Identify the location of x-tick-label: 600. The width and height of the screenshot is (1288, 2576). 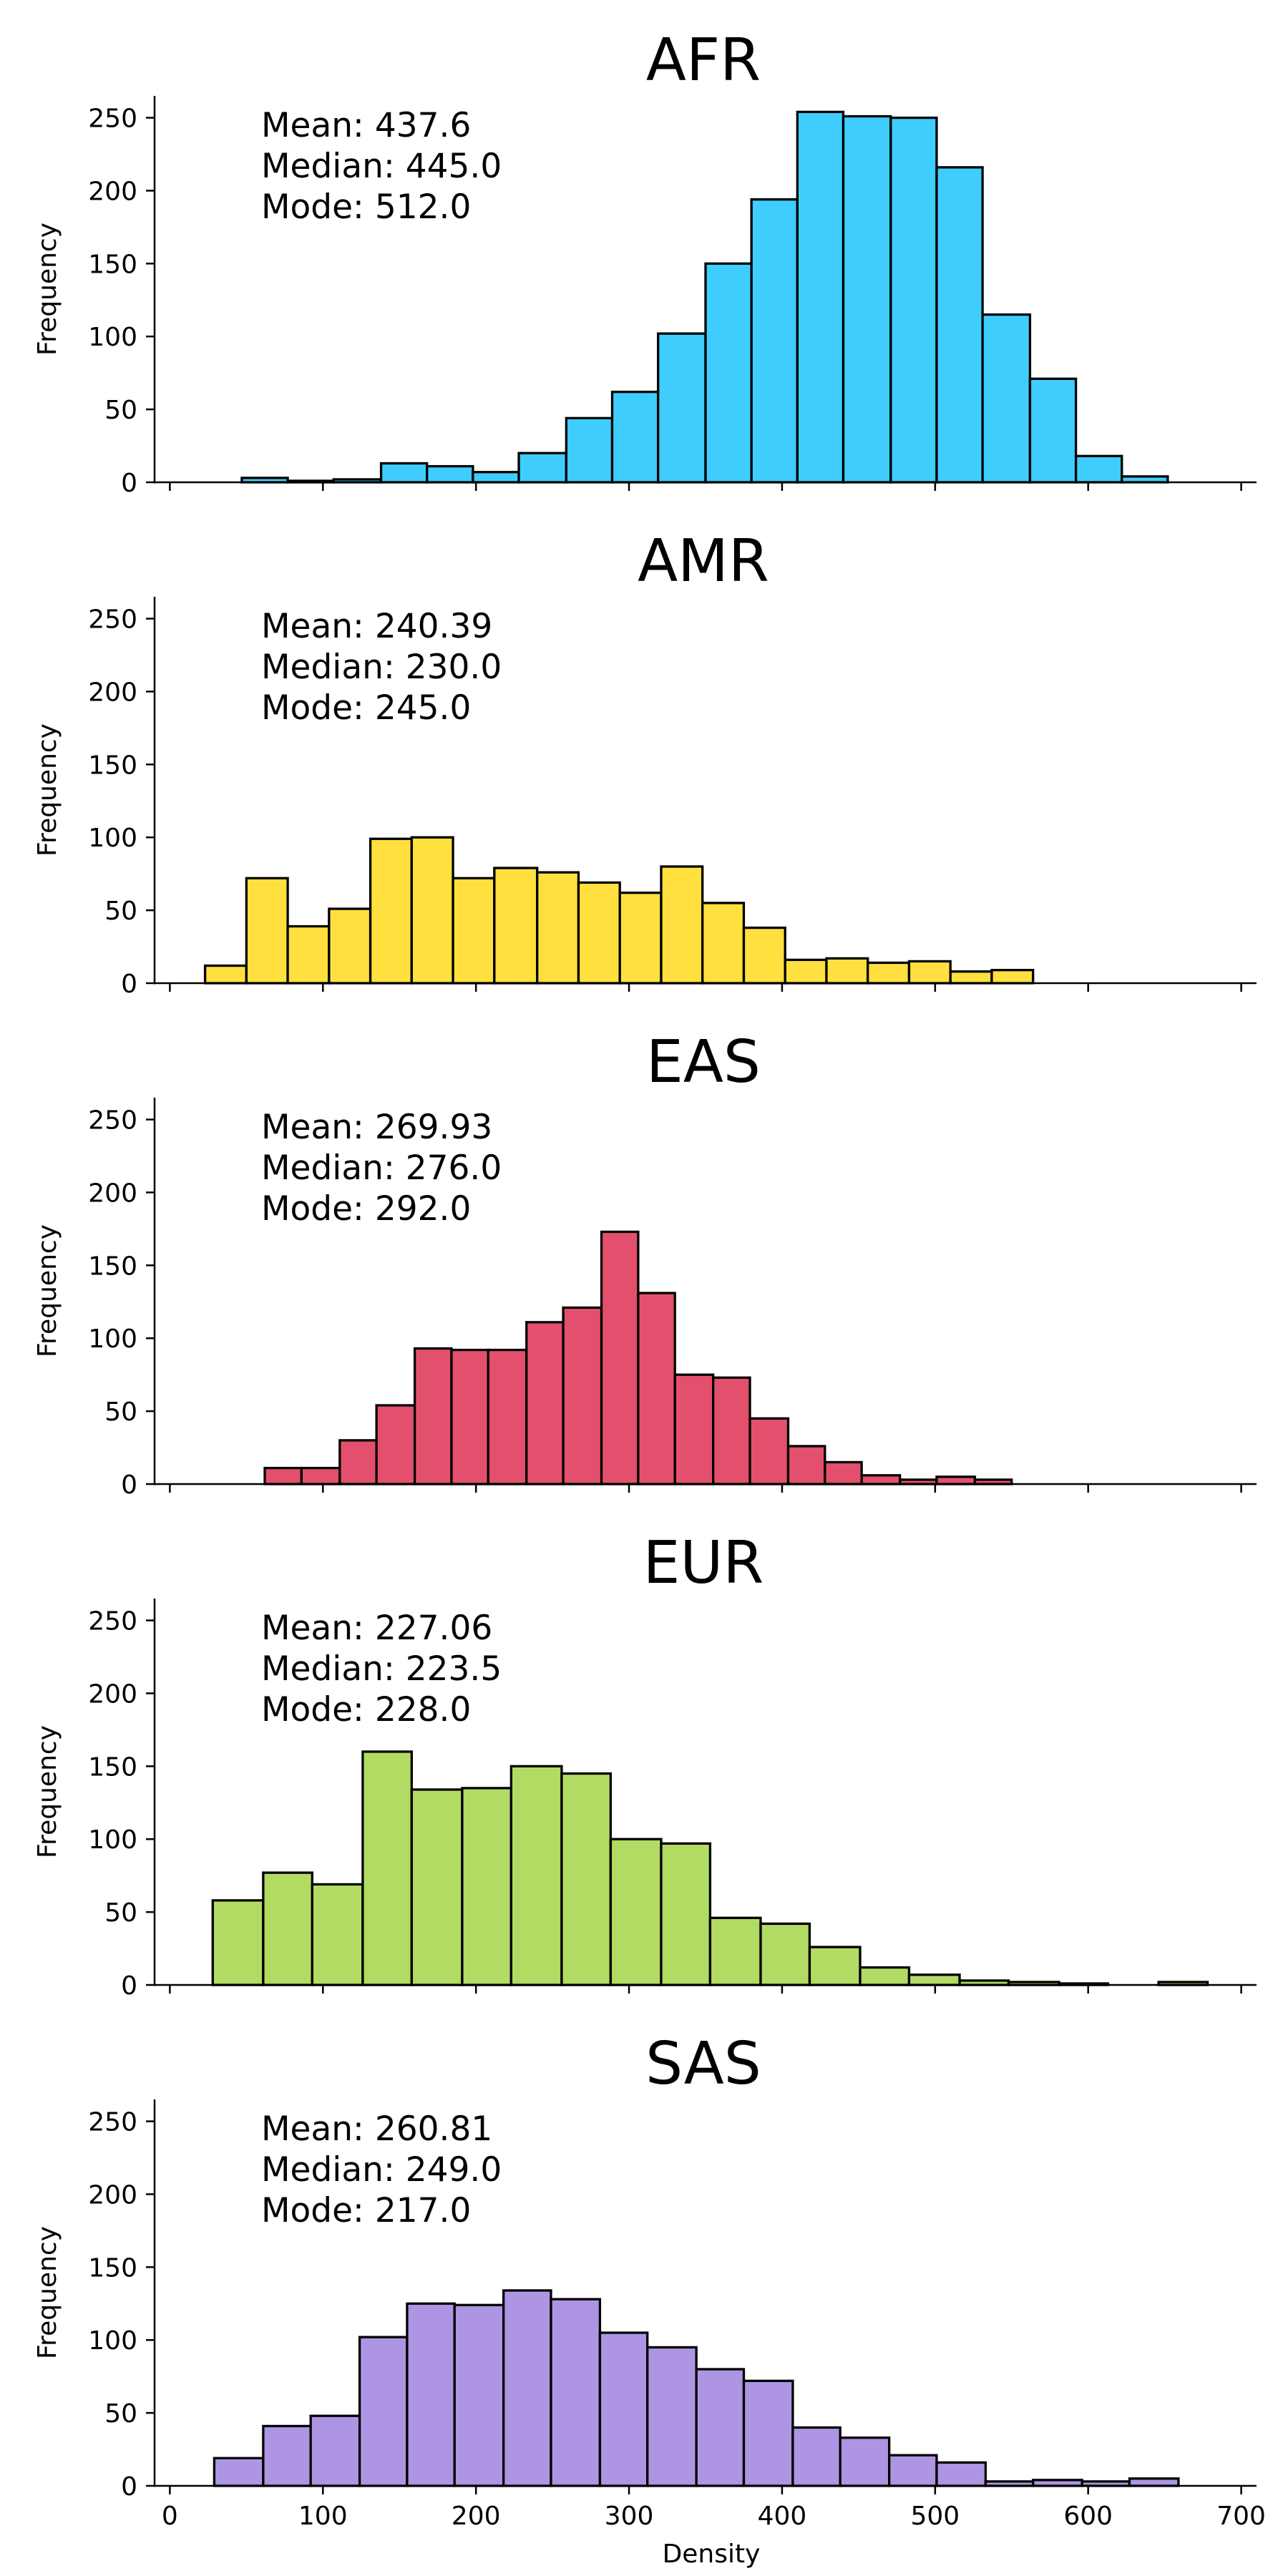
(1088, 2516).